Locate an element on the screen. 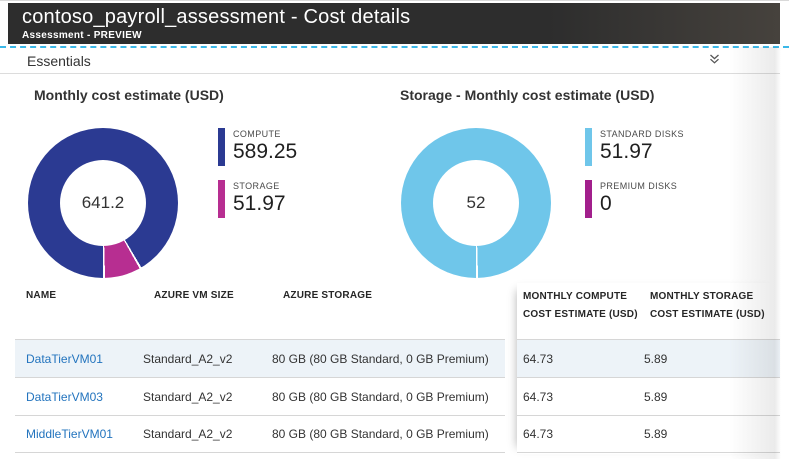  legend-swatch-standard-disks is located at coordinates (588, 147).